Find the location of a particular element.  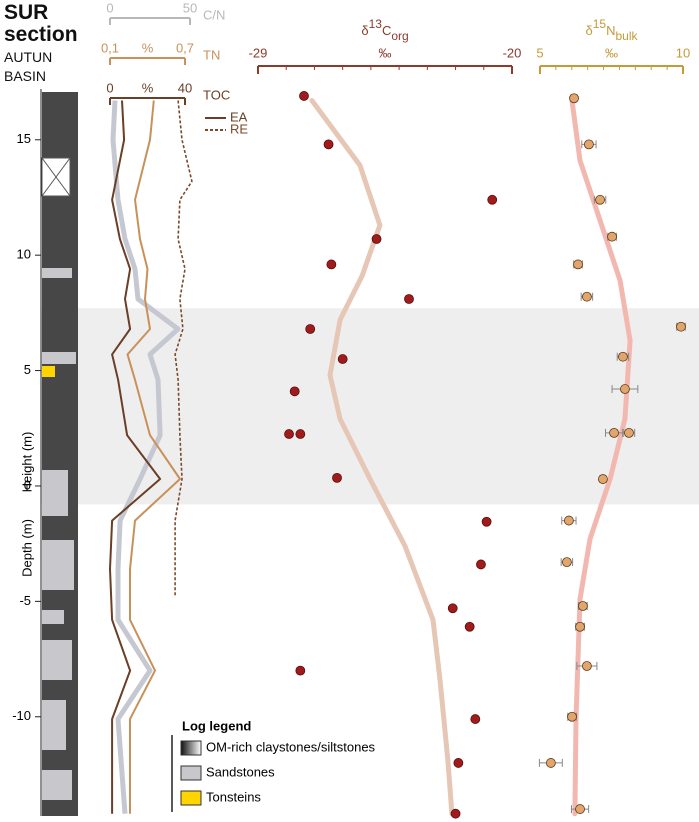

y-tick-label: 10 is located at coordinates (24, 254).